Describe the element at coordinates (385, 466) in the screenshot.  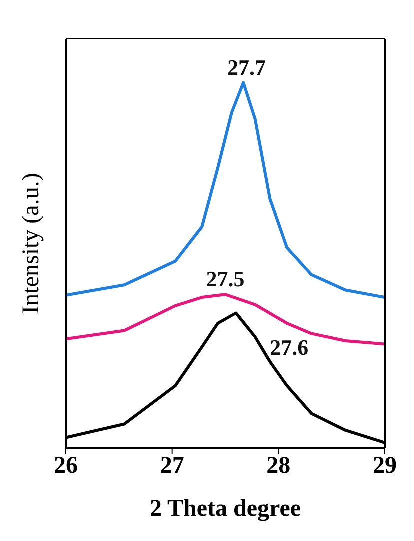
I see `x-tick-label: 29` at that location.